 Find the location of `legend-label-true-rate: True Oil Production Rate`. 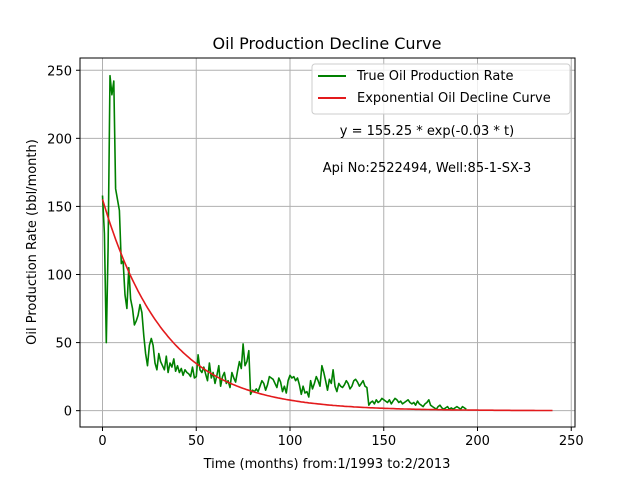

legend-label-true-rate: True Oil Production Rate is located at coordinates (434, 76).